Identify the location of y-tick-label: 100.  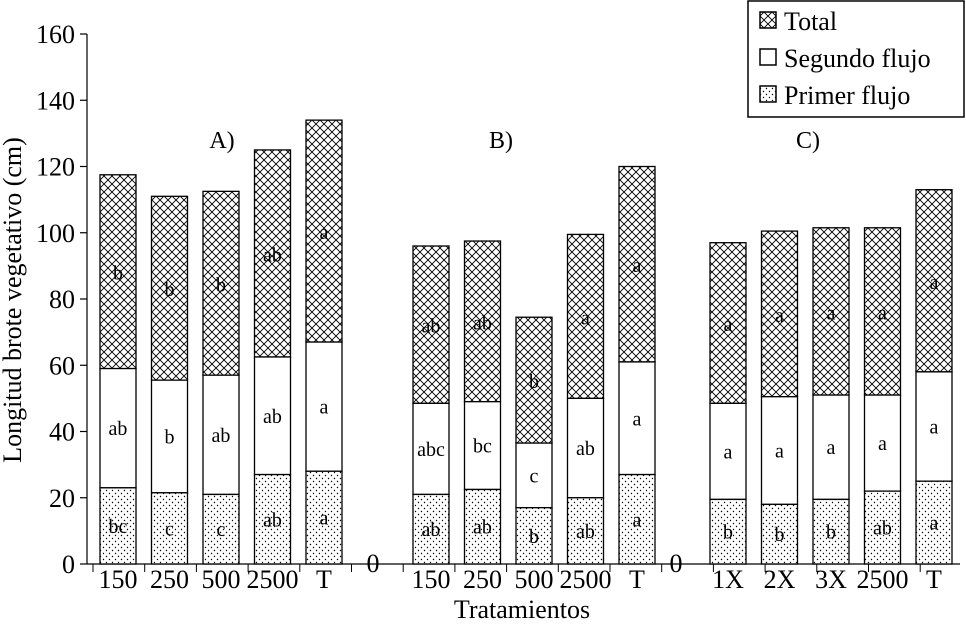
(55, 233).